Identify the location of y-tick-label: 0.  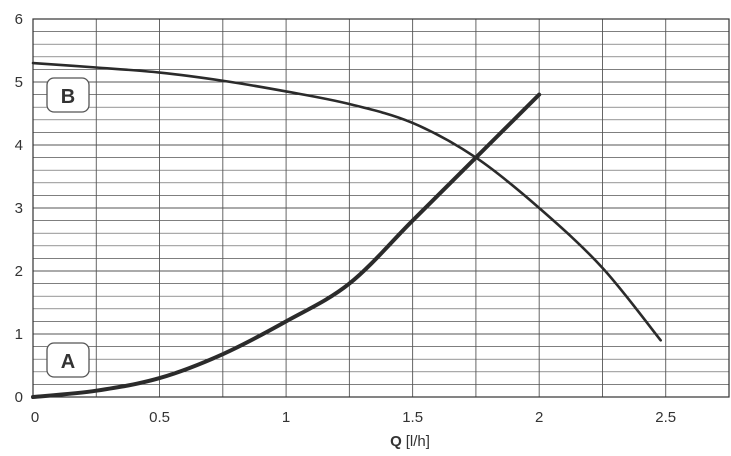
(19, 397).